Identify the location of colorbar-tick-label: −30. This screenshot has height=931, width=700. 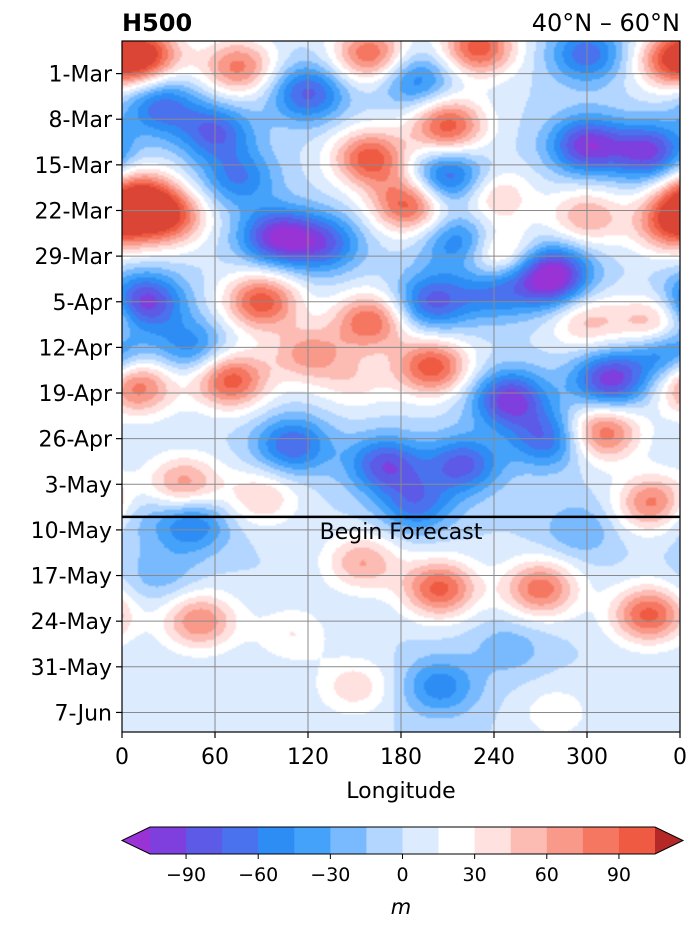
(330, 875).